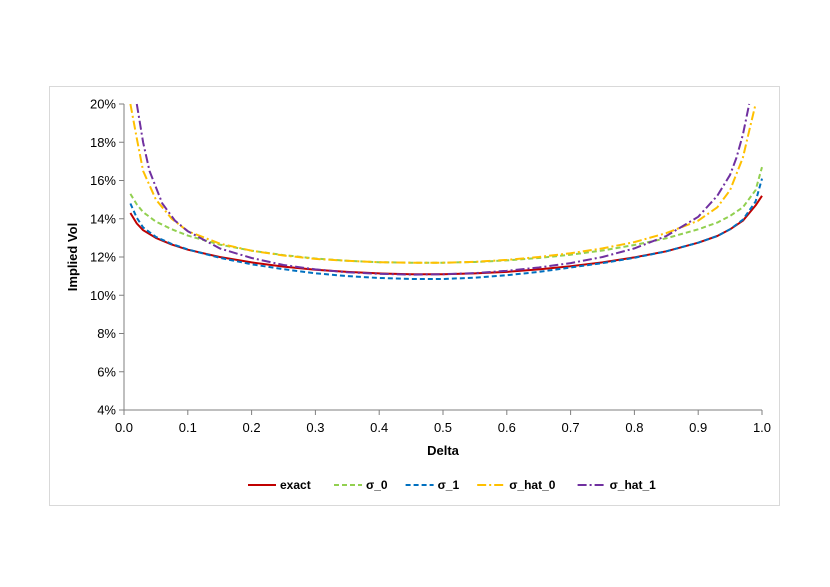  Describe the element at coordinates (443, 427) in the screenshot. I see `x-tick-label: 0.5` at that location.